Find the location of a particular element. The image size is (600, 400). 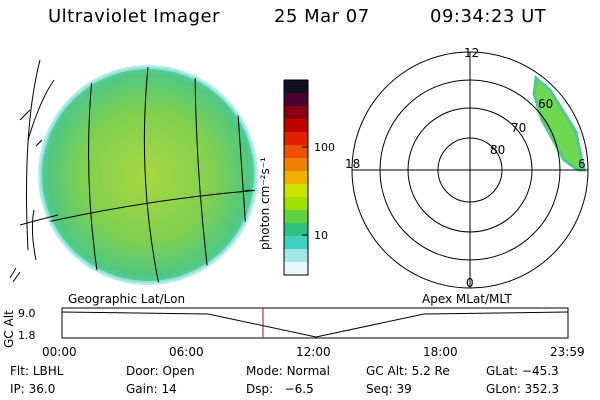

info-glat: GLat: −45.3 is located at coordinates (522, 371).